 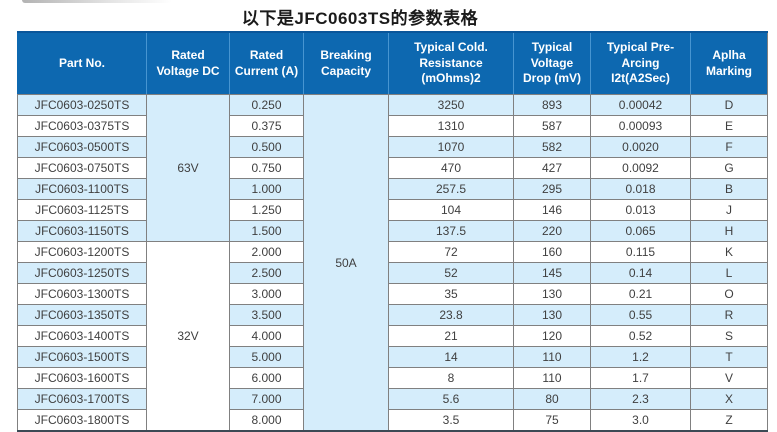 What do you see at coordinates (552, 399) in the screenshot?
I see `cell-voltage-drop: 80` at bounding box center [552, 399].